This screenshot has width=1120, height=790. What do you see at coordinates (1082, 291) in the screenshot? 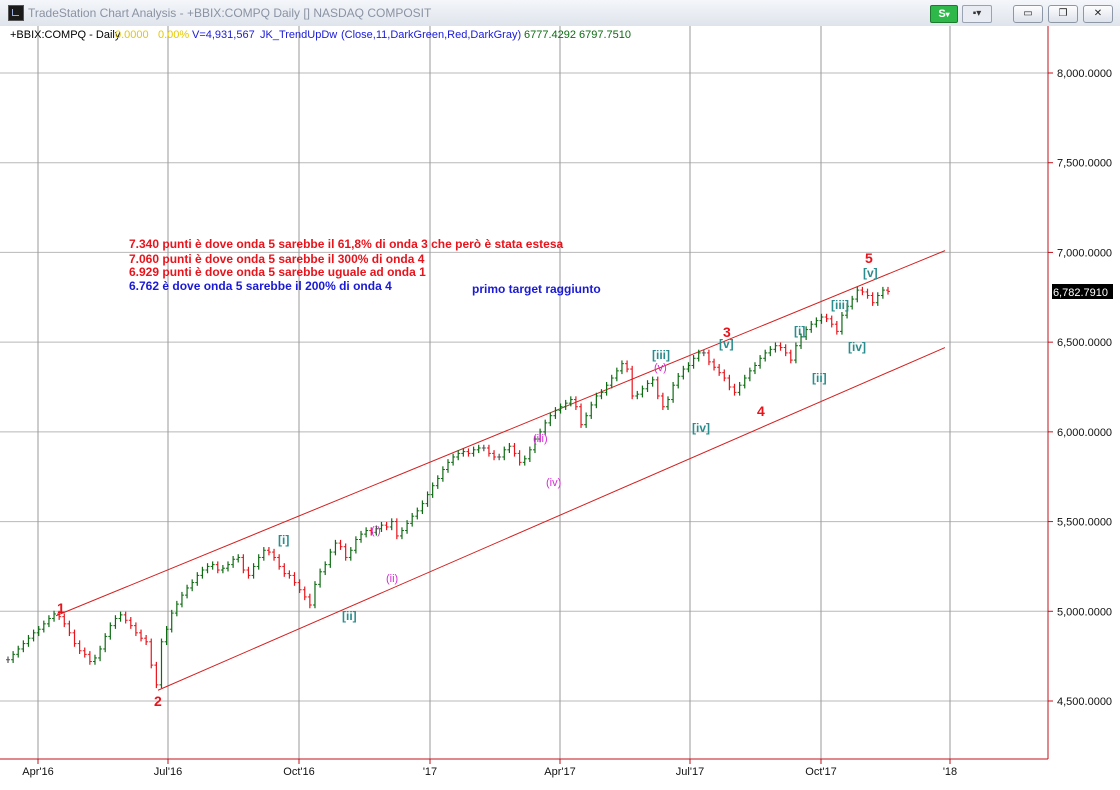
I see `last-price-marker: 6,782.7910` at bounding box center [1082, 291].